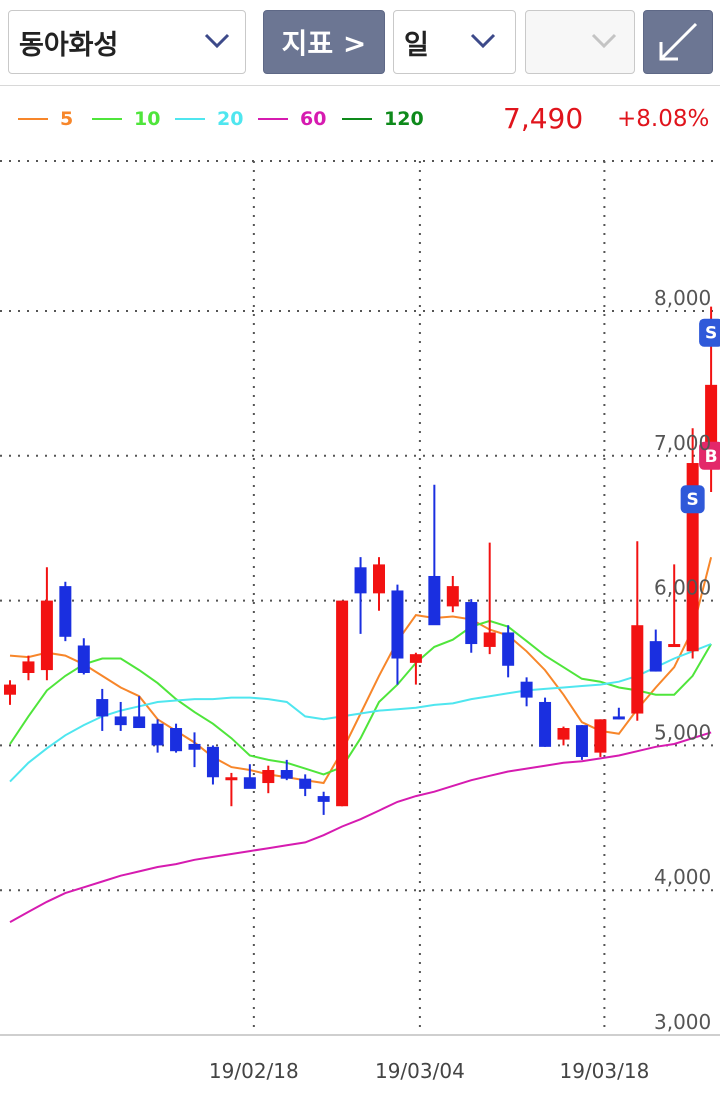 Image resolution: width=720 pixels, height=1101 pixels. I want to click on y-tick-label: 3,000, so click(682, 1022).